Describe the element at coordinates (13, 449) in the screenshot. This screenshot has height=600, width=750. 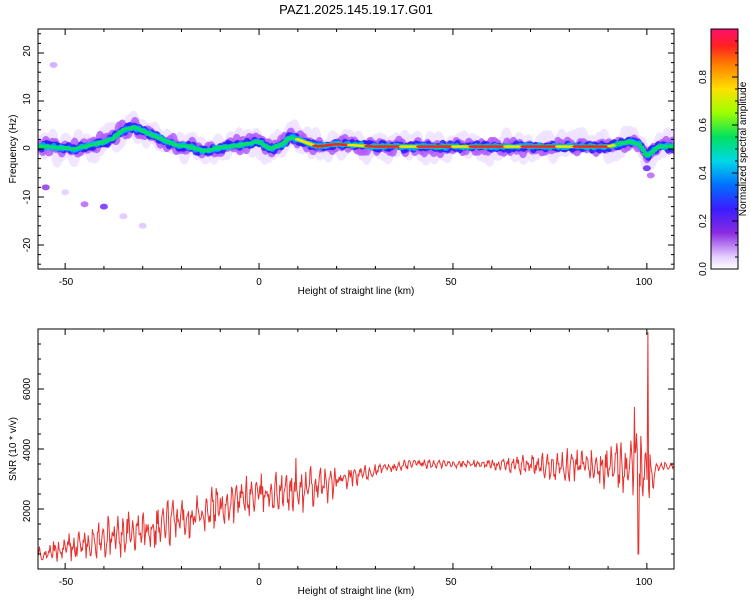
I see `snr-ylabel: SNR (10 * v/v)` at that location.